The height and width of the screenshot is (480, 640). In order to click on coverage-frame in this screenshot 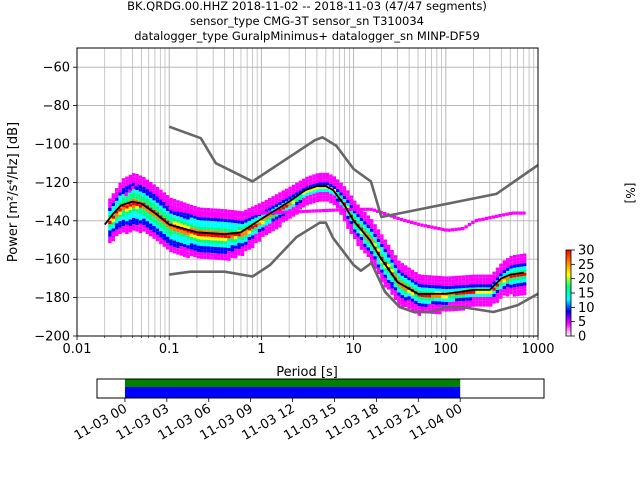, I will do `click(320, 388)`.